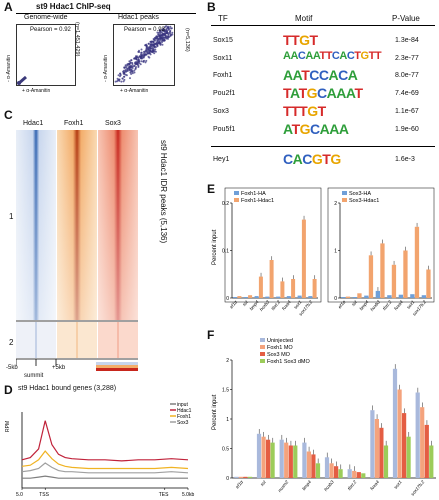 The image size is (439, 500). I want to click on panel-f-ylabel: Percent input, so click(215, 412).